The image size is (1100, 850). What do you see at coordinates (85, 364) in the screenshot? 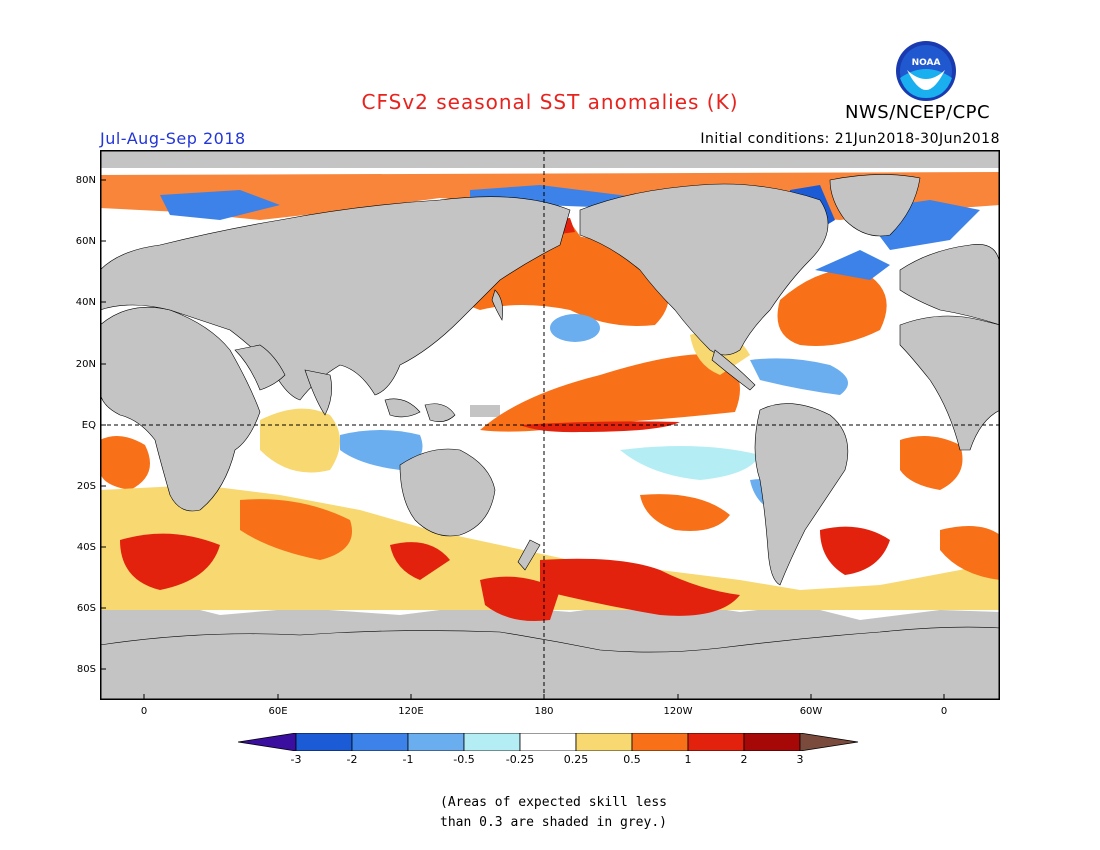
I see `lat-label-20n: 20N` at bounding box center [85, 364].